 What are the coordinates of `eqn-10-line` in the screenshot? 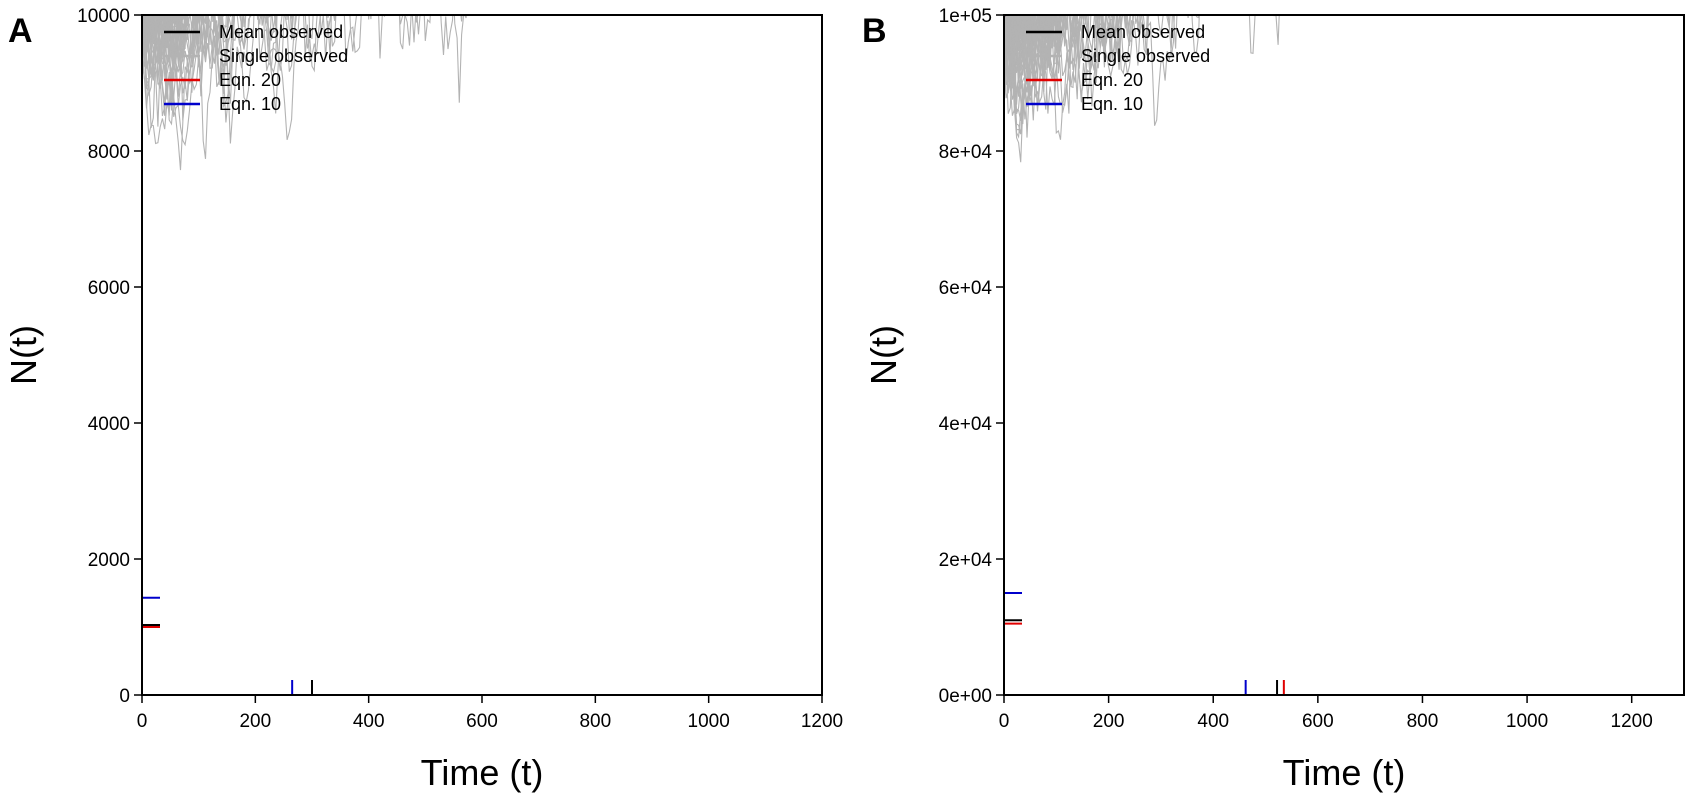 It's located at (144, 16).